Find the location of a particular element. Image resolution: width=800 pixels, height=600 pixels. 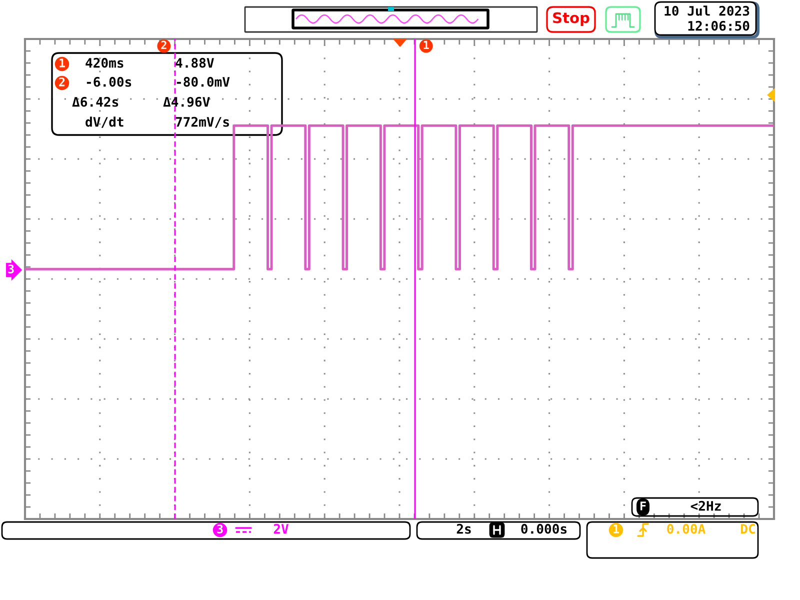

text: DC is located at coordinates (748, 529).